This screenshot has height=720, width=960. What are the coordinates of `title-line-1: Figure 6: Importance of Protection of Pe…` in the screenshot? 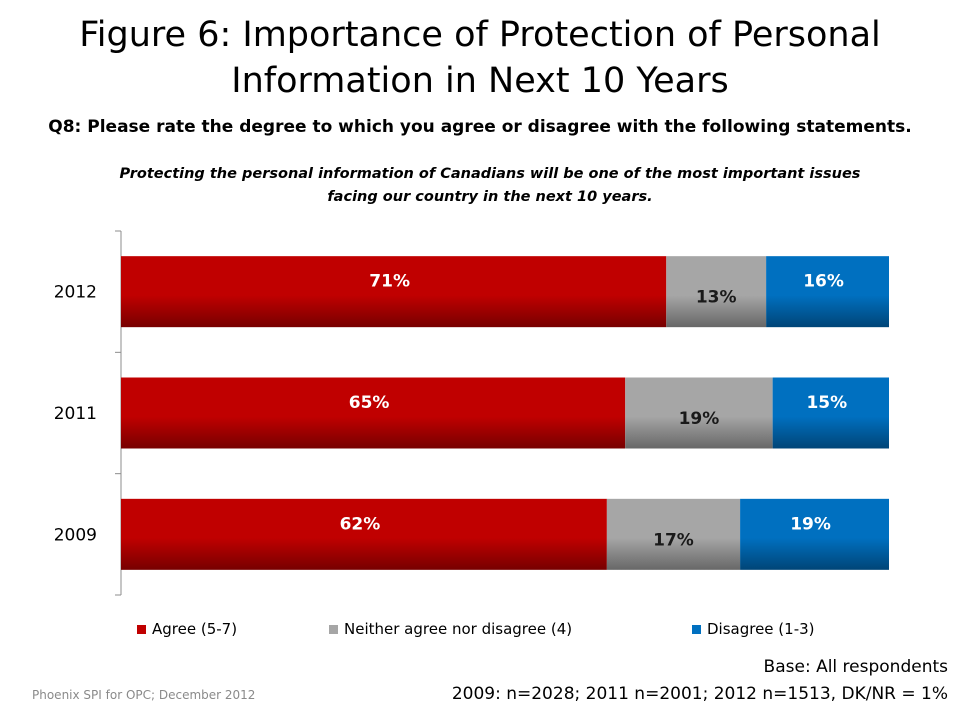 It's located at (480, 35).